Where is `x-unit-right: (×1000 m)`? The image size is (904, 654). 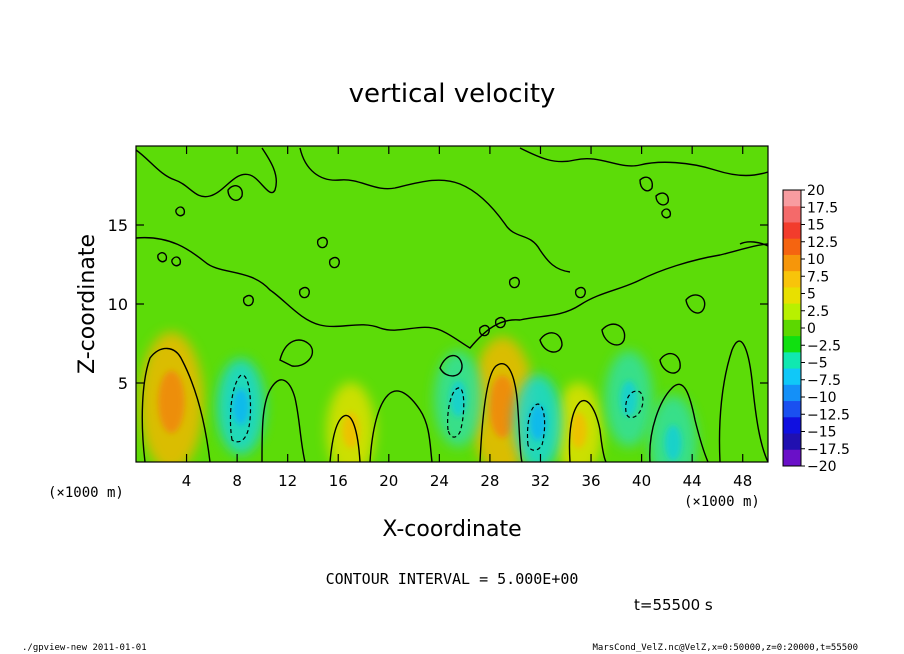 x-unit-right: (×1000 m) is located at coordinates (722, 502).